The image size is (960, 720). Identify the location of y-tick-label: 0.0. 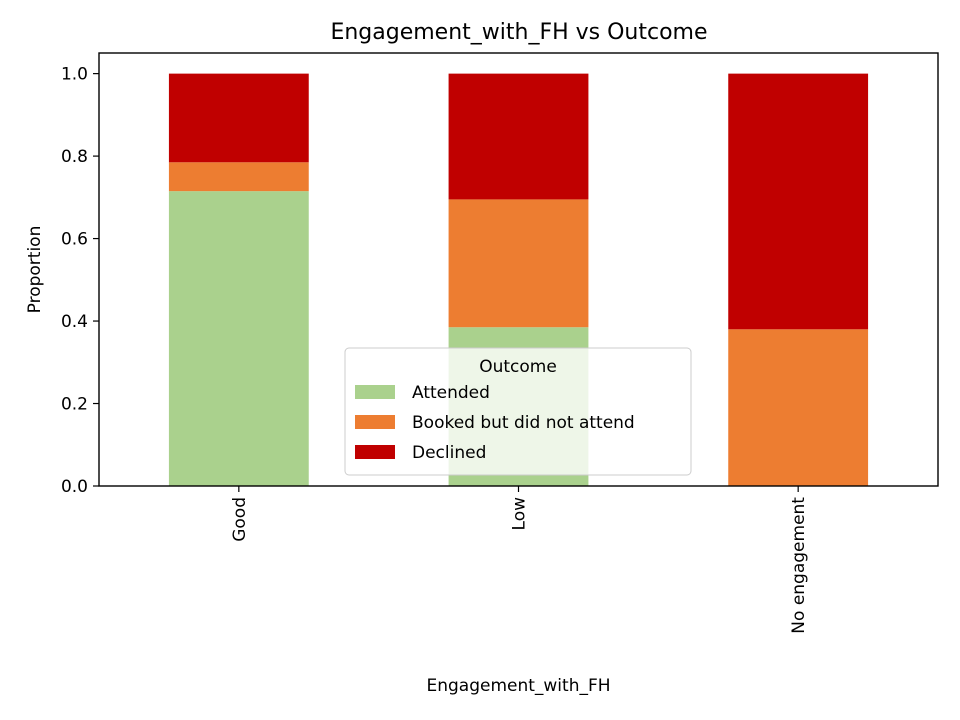
(74, 487).